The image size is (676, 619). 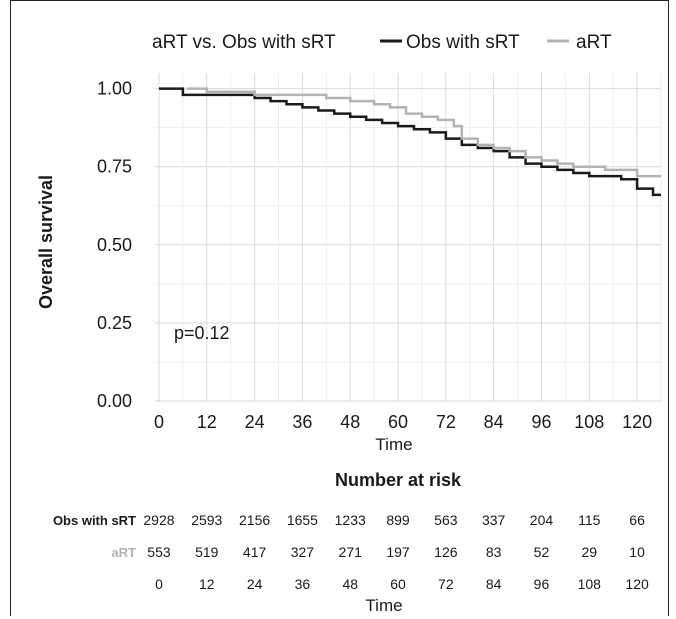 I want to click on risk-cell: 1655, so click(x=302, y=520).